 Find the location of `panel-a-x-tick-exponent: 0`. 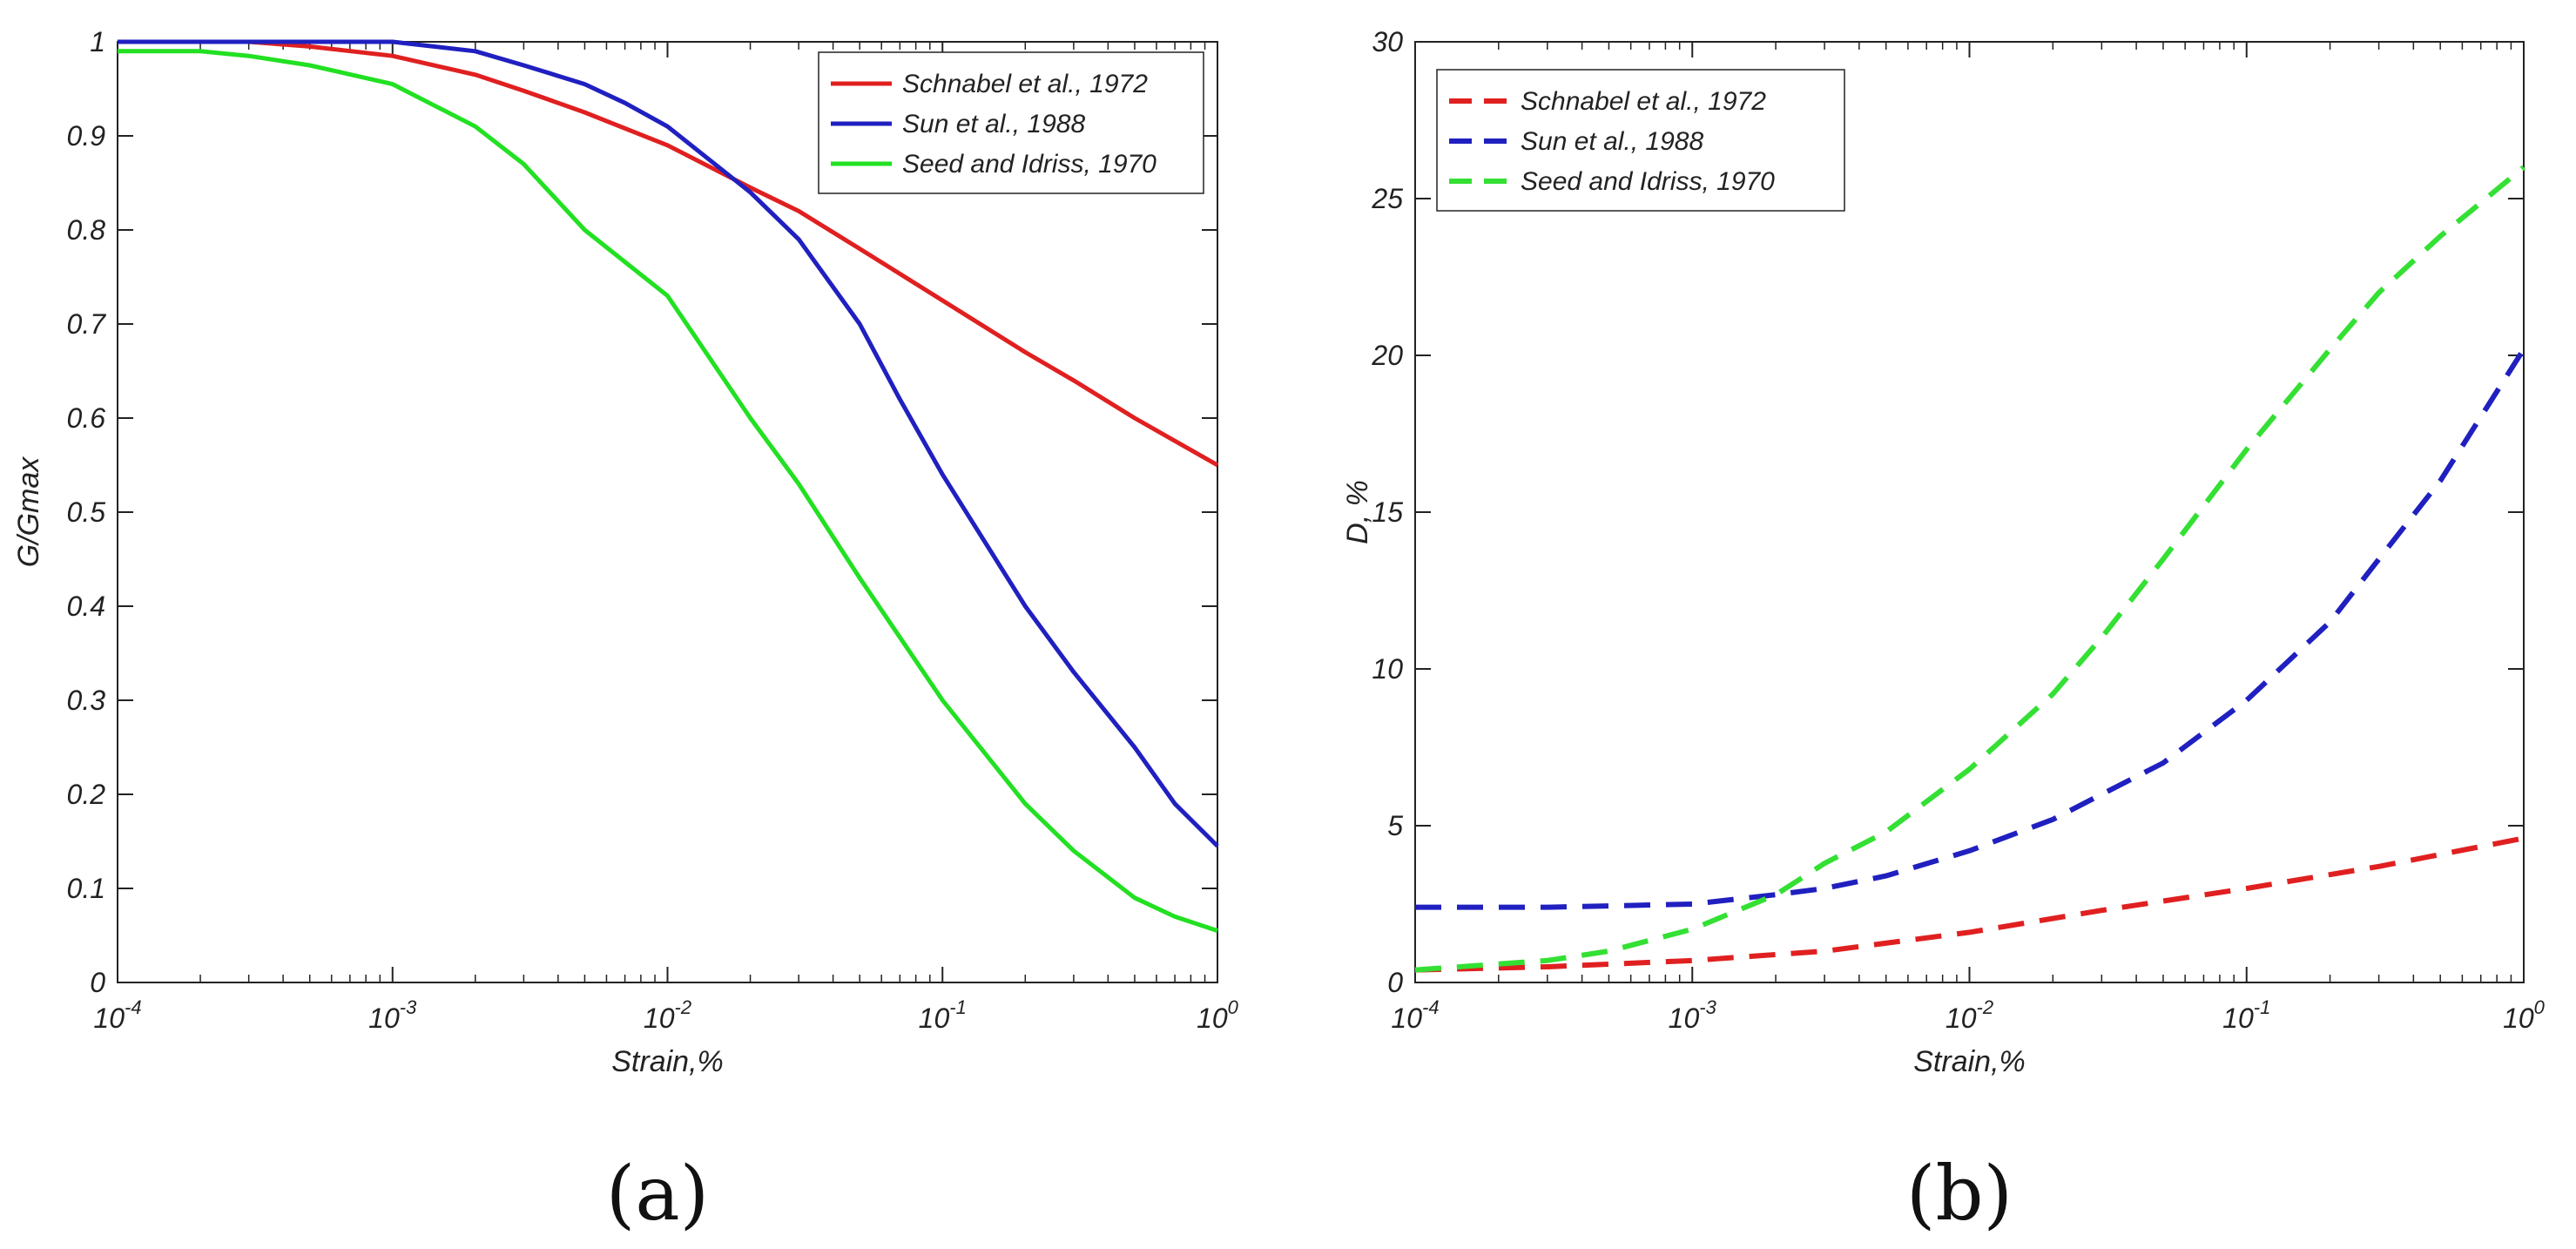

panel-a-x-tick-exponent: 0 is located at coordinates (1233, 1007).